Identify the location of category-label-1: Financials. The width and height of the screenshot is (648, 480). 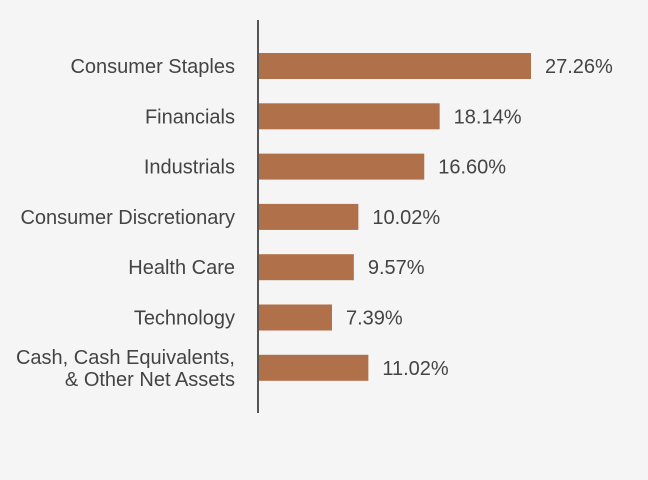
(190, 117).